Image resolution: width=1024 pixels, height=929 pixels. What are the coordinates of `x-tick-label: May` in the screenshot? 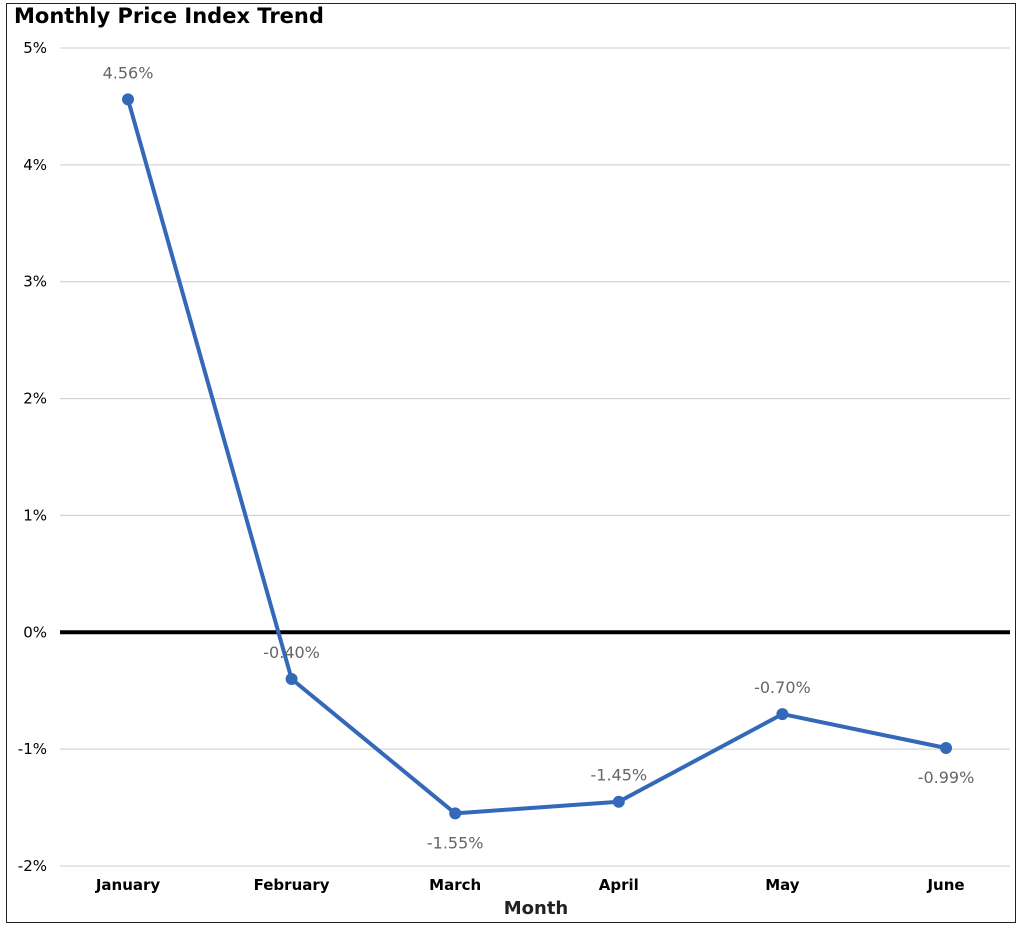 It's located at (782, 885).